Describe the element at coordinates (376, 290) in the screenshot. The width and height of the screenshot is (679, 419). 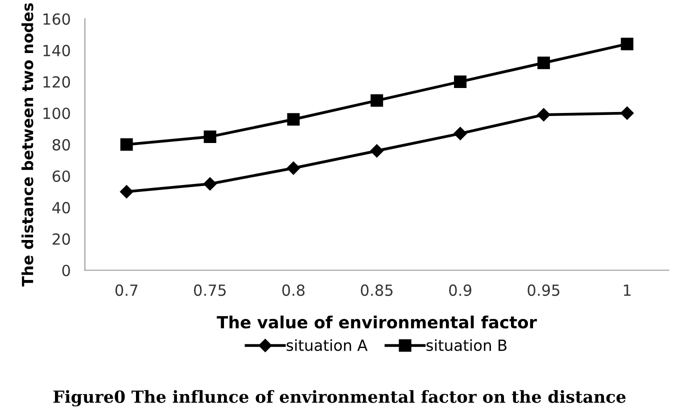
I see `x-tick-label: 0.85` at that location.